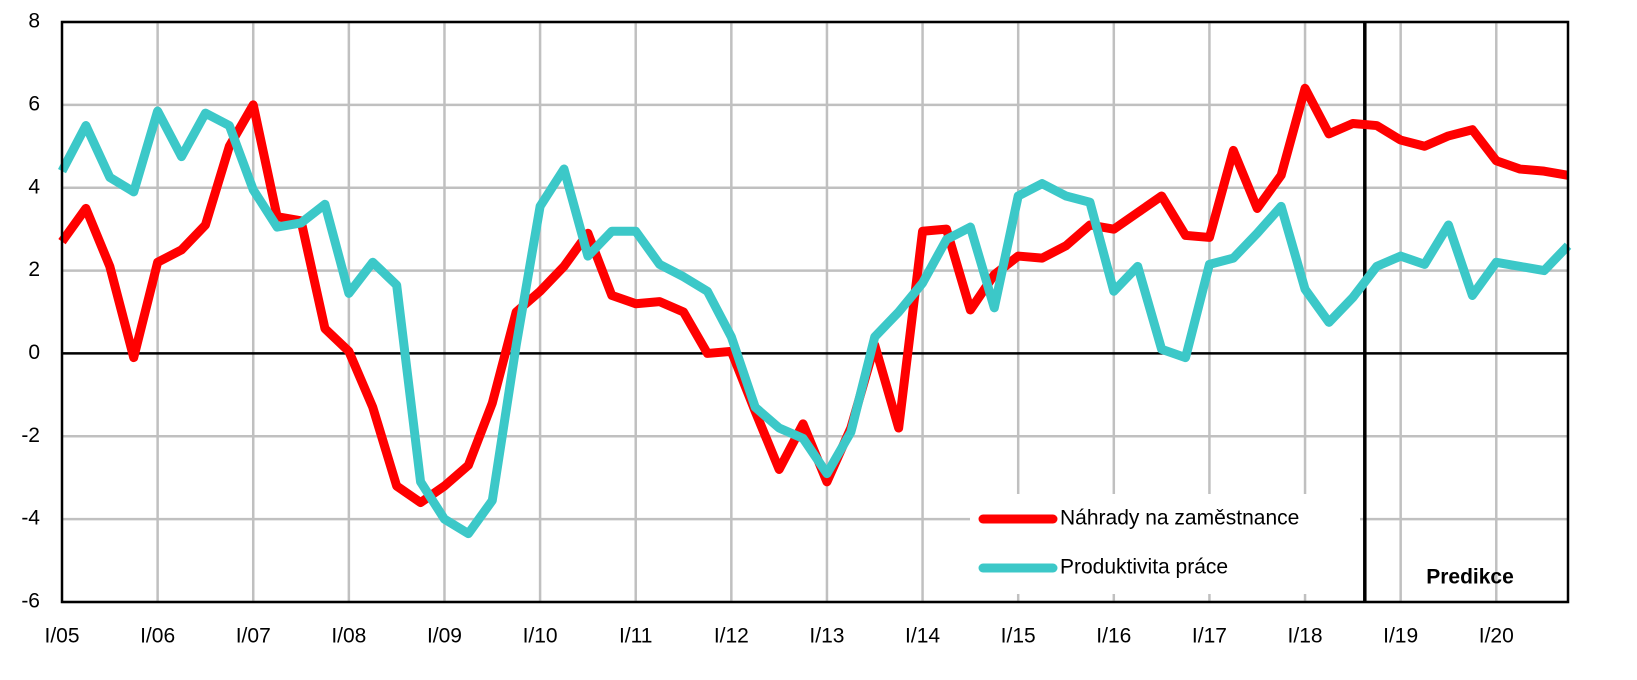  I want to click on x-tick-label: I/08, so click(348, 636).